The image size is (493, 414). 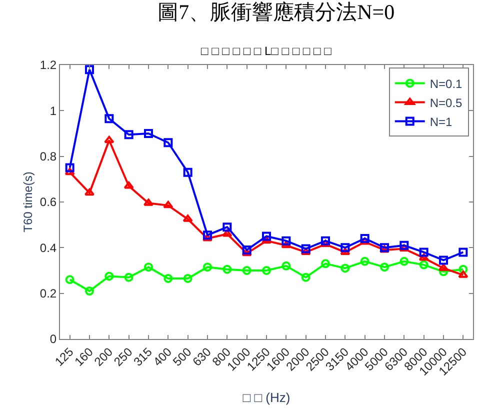 What do you see at coordinates (441, 121) in the screenshot?
I see `legend-label: N=1` at bounding box center [441, 121].